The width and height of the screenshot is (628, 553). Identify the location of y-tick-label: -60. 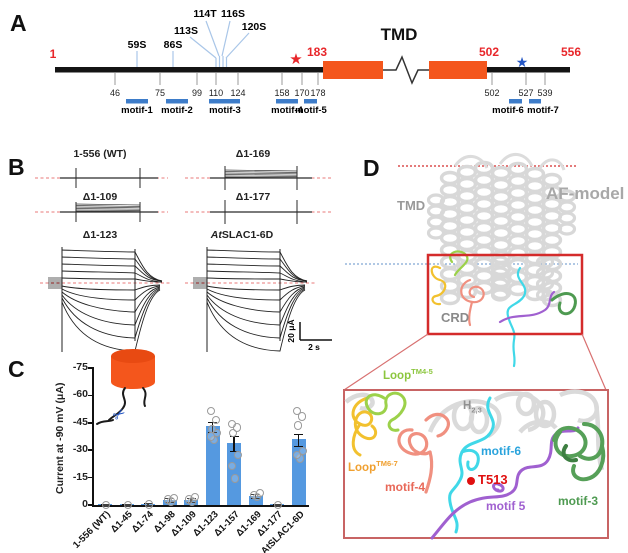
(80, 394).